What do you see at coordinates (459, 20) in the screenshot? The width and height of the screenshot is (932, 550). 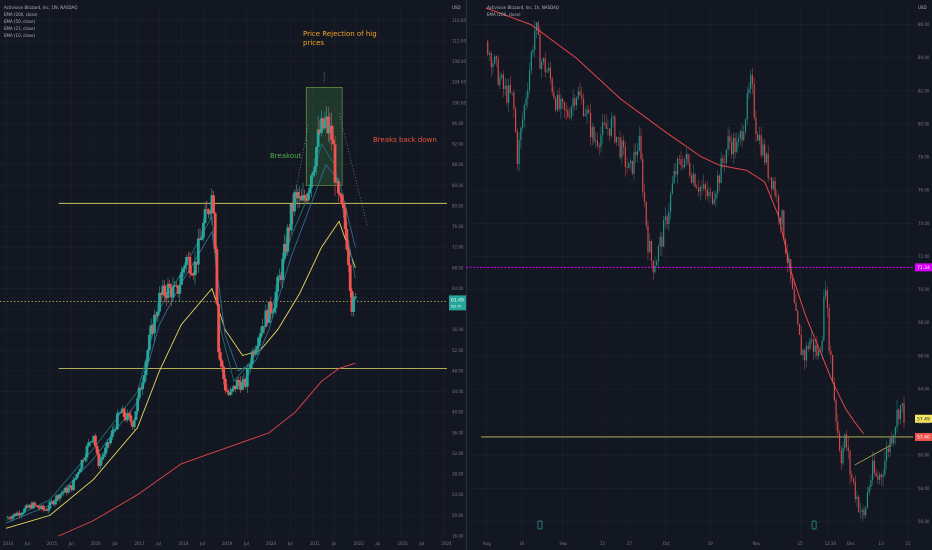 I see `left-y-tick-0: 116.00` at bounding box center [459, 20].